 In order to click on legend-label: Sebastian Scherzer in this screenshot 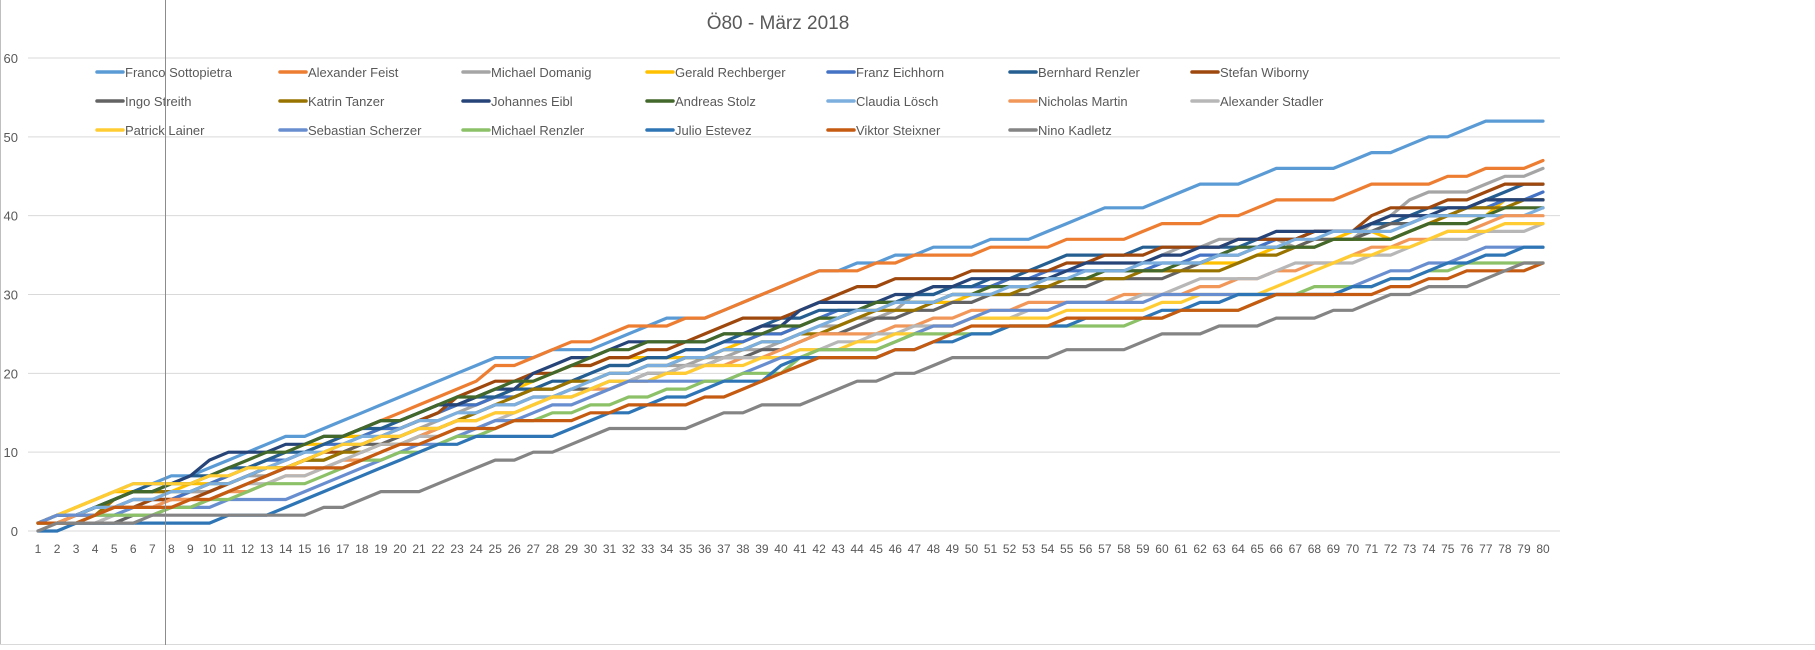, I will do `click(365, 130)`.